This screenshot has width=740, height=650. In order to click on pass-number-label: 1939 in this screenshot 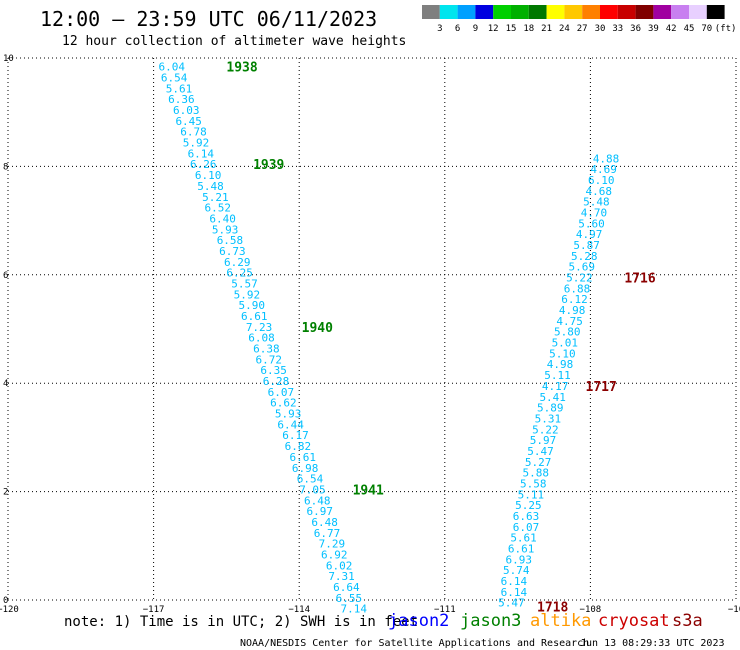, I will do `click(268, 165)`.